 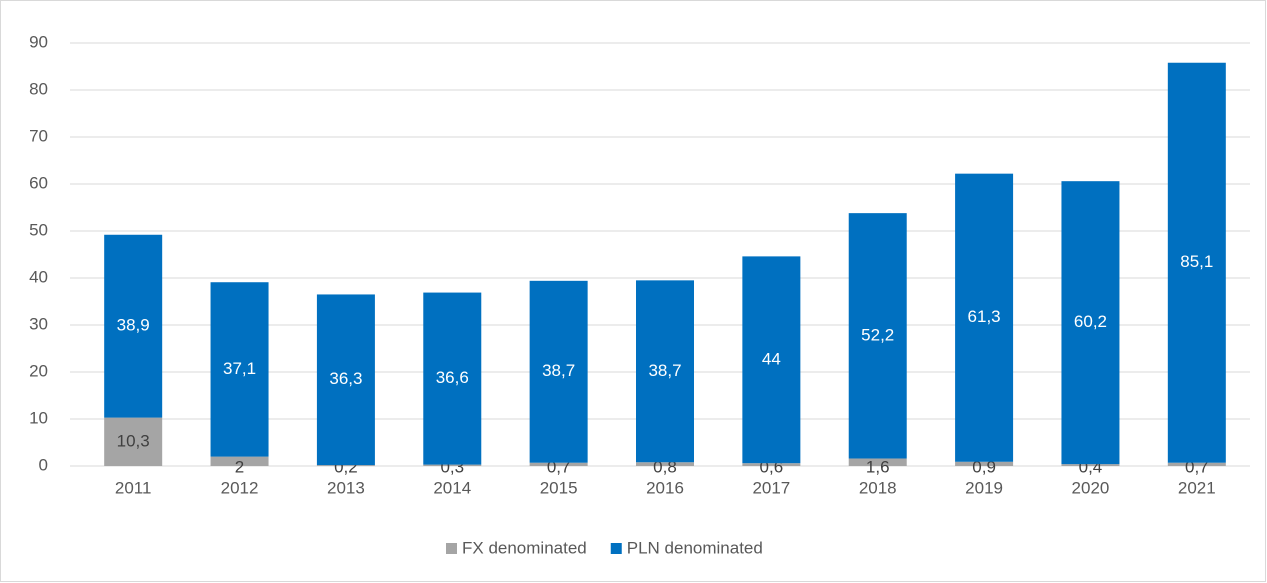 I want to click on data-label: 37,1, so click(x=239, y=368).